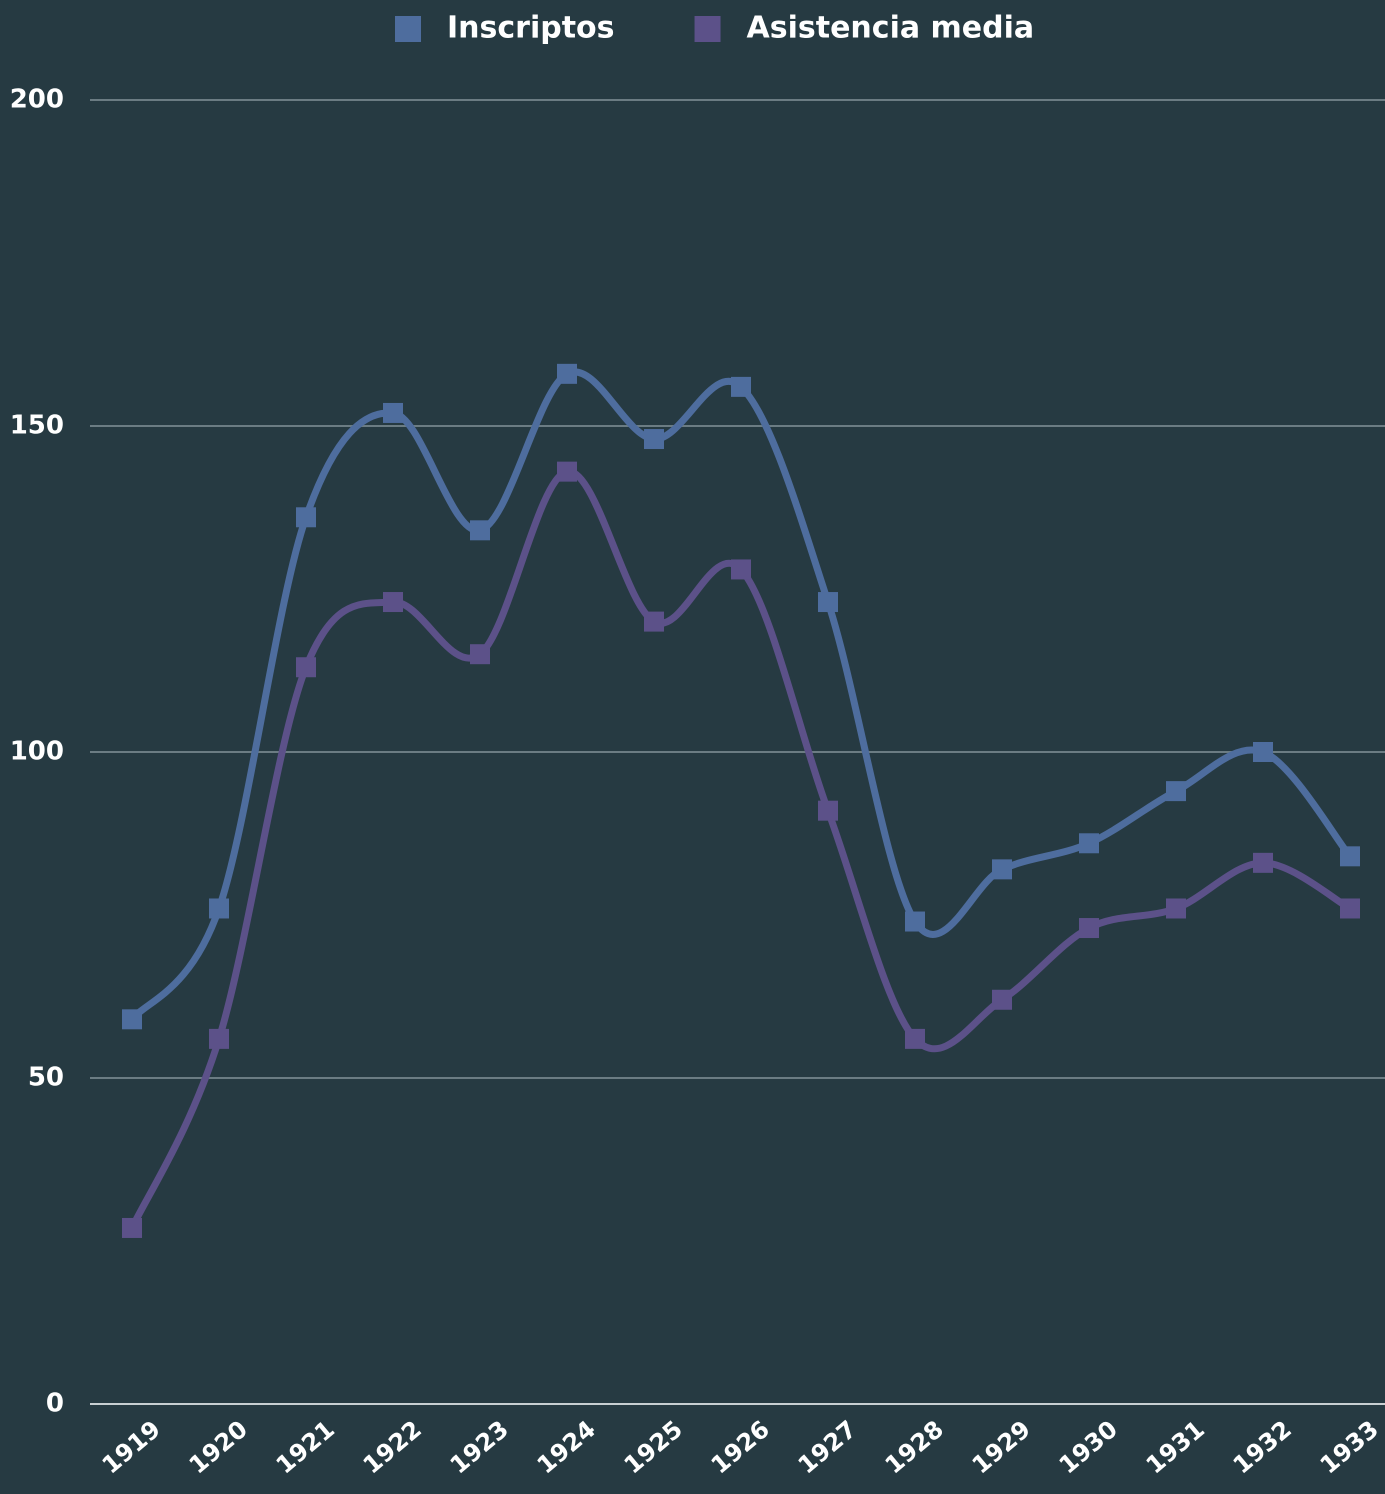 This screenshot has width=1385, height=1494. What do you see at coordinates (914, 1447) in the screenshot?
I see `x-tick-label: 1928` at bounding box center [914, 1447].